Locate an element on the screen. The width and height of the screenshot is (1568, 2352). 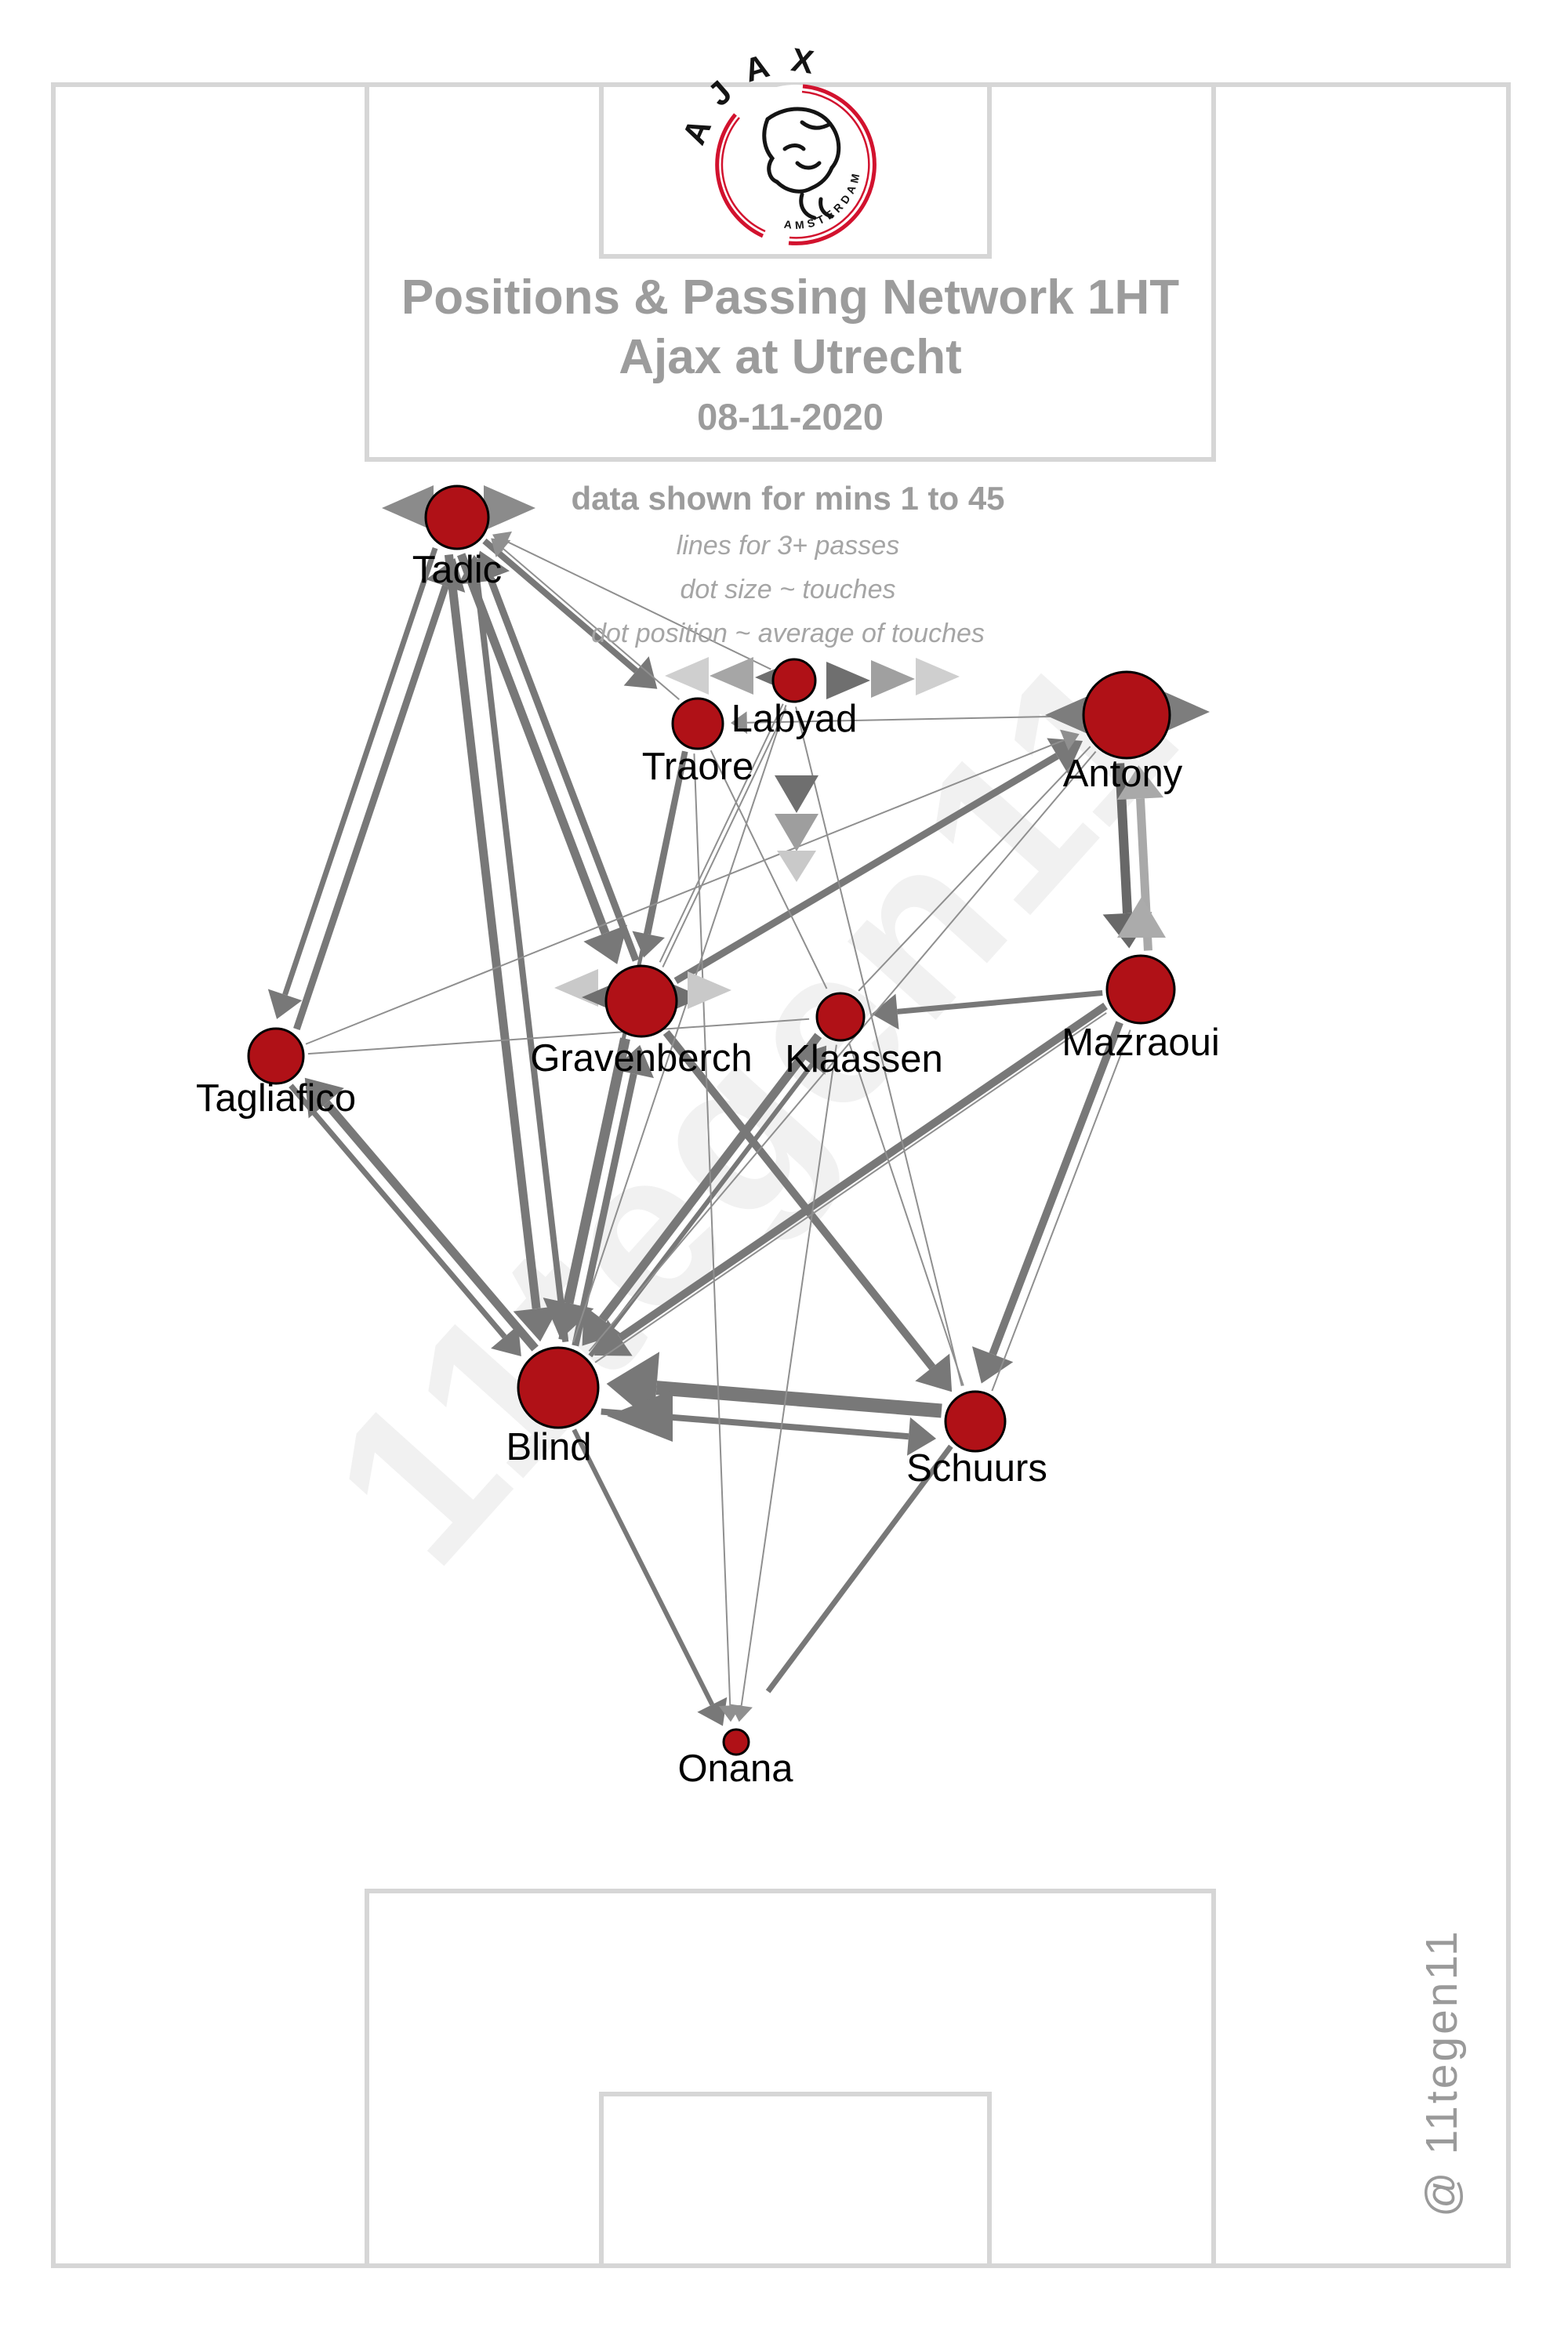
pass-edge-blind-onana is located at coordinates (643, 1567).